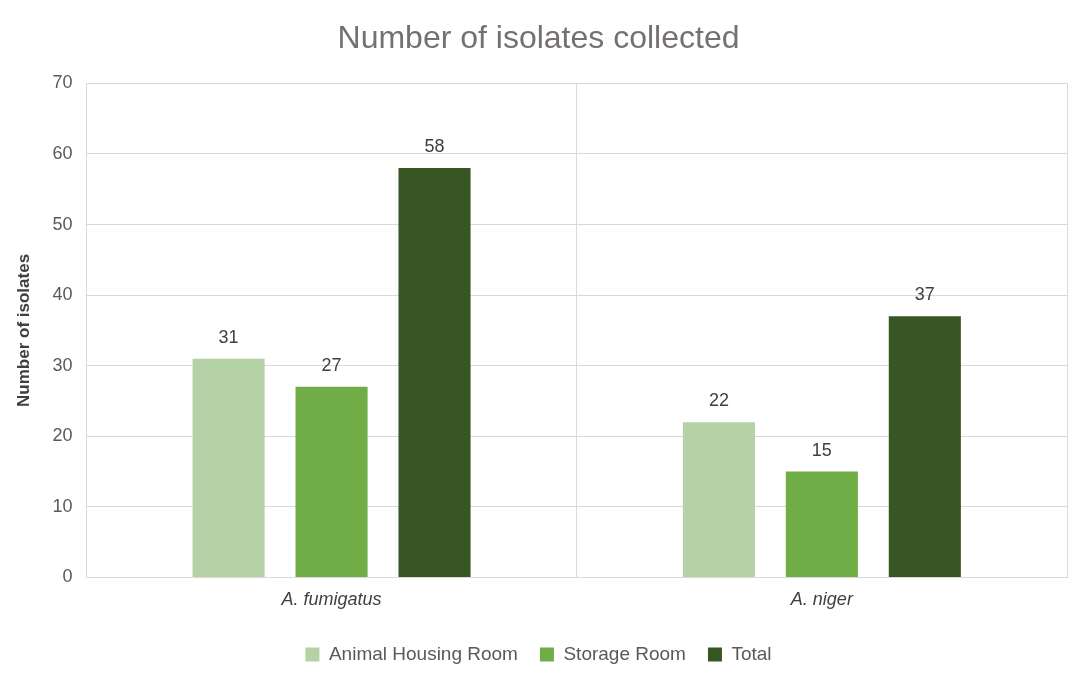 Image resolution: width=1087 pixels, height=684 pixels. What do you see at coordinates (624, 653) in the screenshot?
I see `legend-label: Storage Room` at bounding box center [624, 653].